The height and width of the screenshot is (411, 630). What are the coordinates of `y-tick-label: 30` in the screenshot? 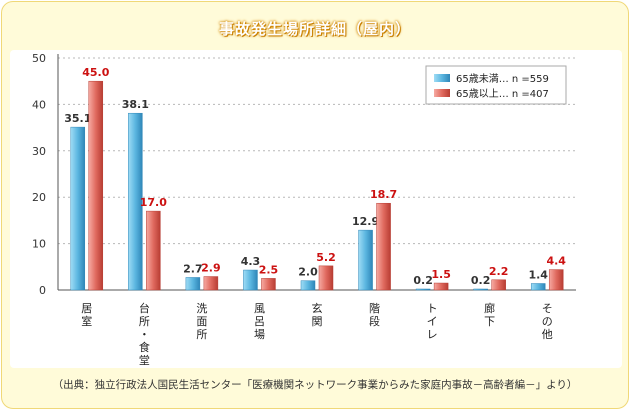 It's located at (39, 151).